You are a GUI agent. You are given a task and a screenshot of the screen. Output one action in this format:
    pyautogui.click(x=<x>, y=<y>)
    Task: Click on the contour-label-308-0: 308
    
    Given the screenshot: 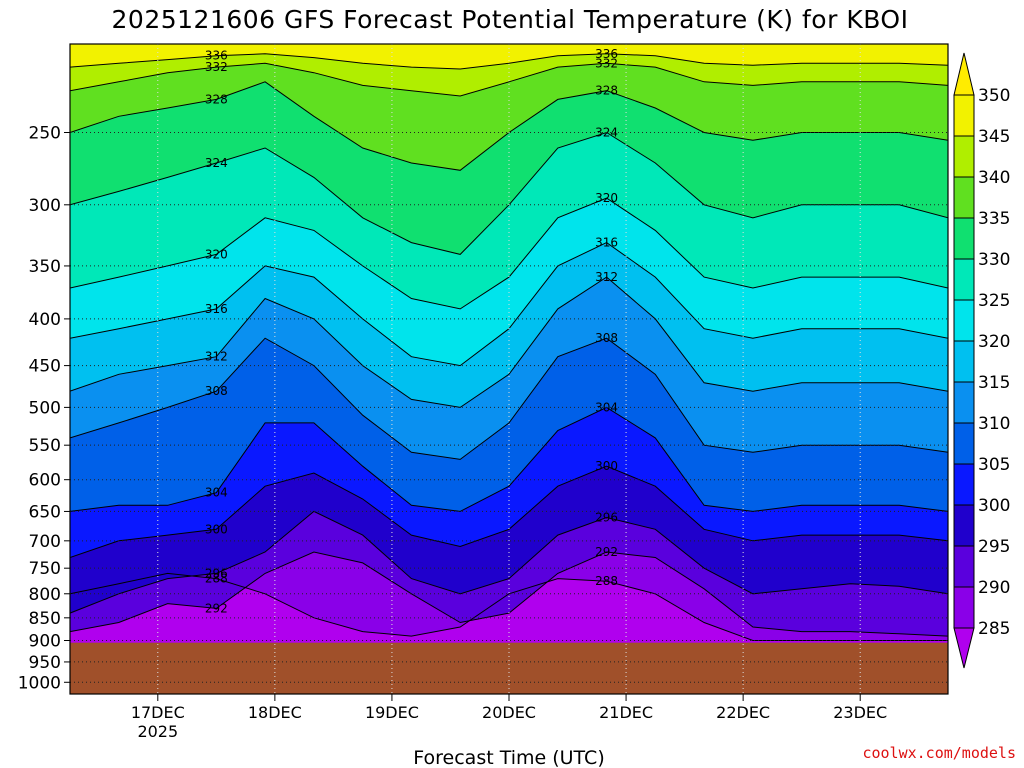 What is the action you would take?
    pyautogui.click(x=216, y=391)
    